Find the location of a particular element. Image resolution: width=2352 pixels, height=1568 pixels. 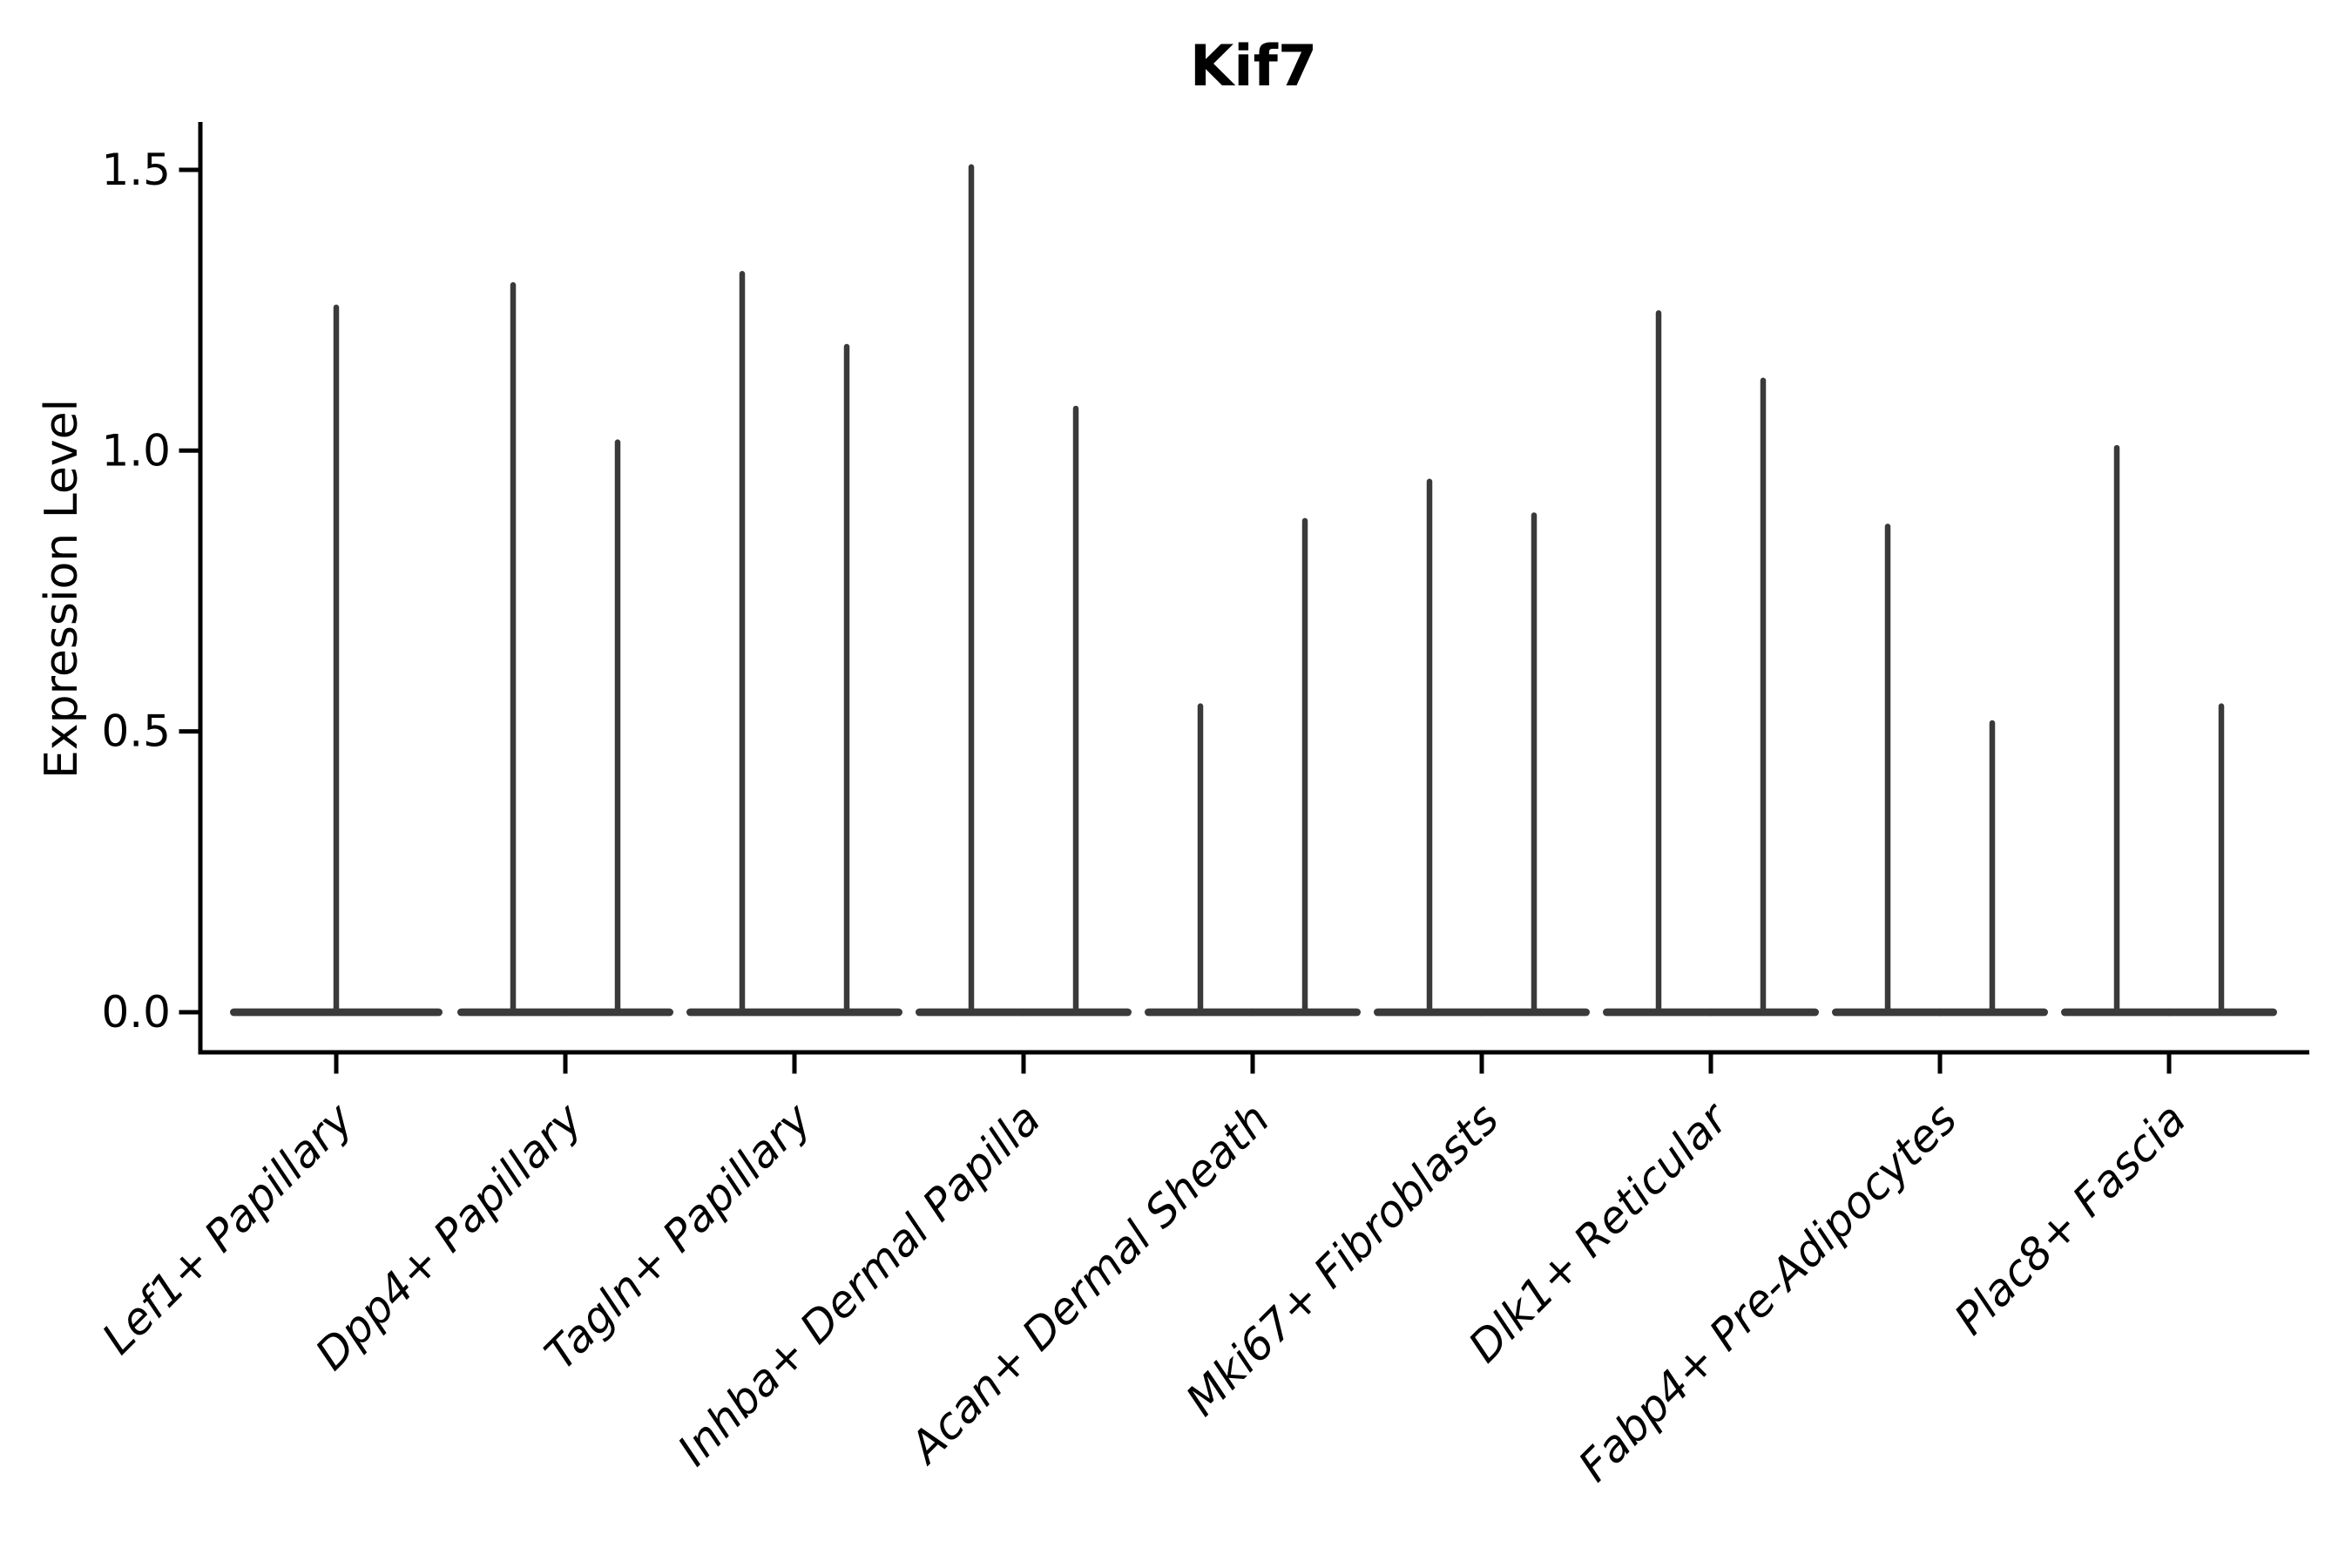

x-tick-label: Lef1+ Papillary is located at coordinates (228, 1227).